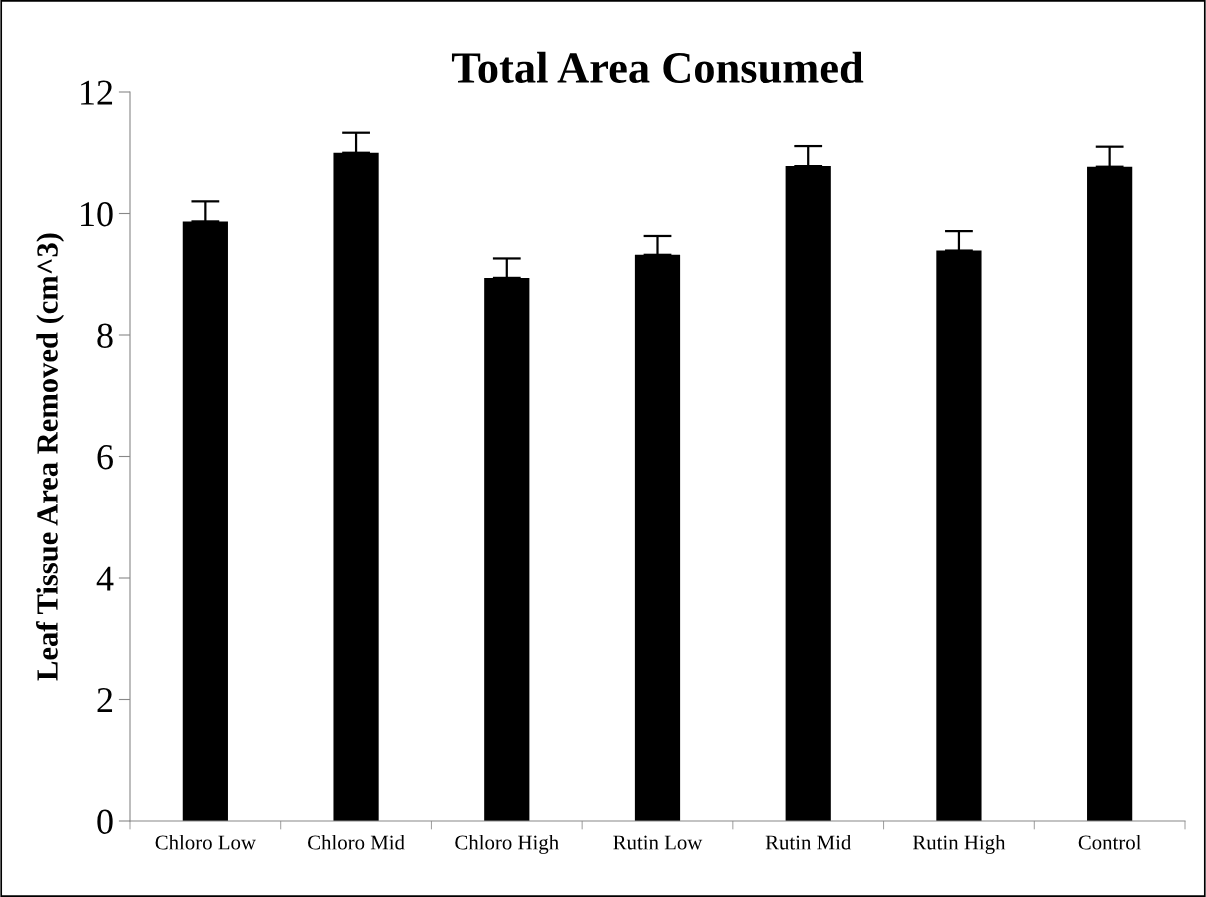 This screenshot has width=1206, height=897. What do you see at coordinates (105, 700) in the screenshot?
I see `y-tick-label: 2` at bounding box center [105, 700].